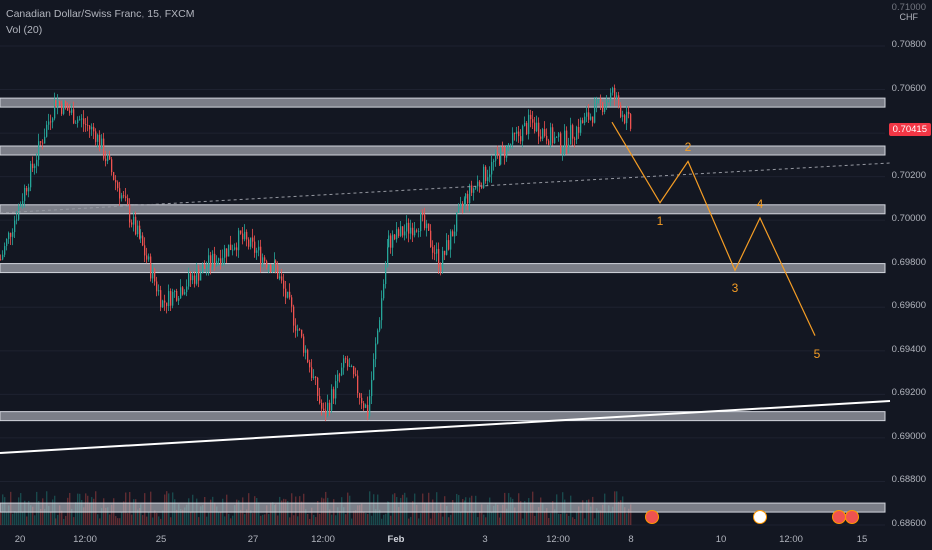 The width and height of the screenshot is (932, 550). Describe the element at coordinates (817, 353) in the screenshot. I see `wave-label-5: 5` at that location.